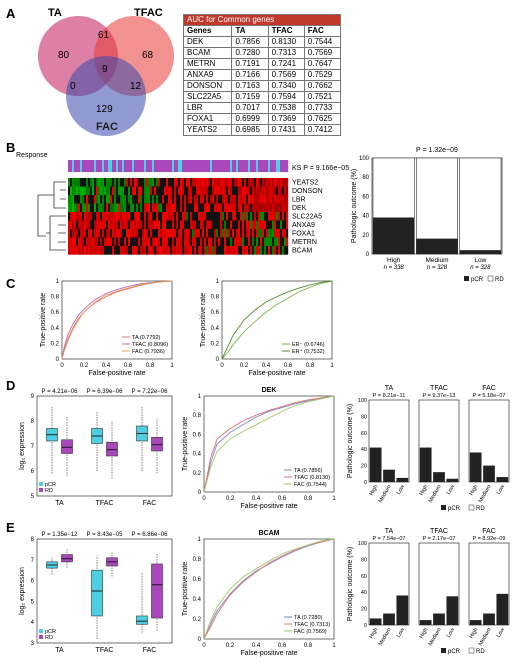  Describe the element at coordinates (439, 539) in the screenshot. I see `subchart-p-value: P = 2.17e−07` at that location.